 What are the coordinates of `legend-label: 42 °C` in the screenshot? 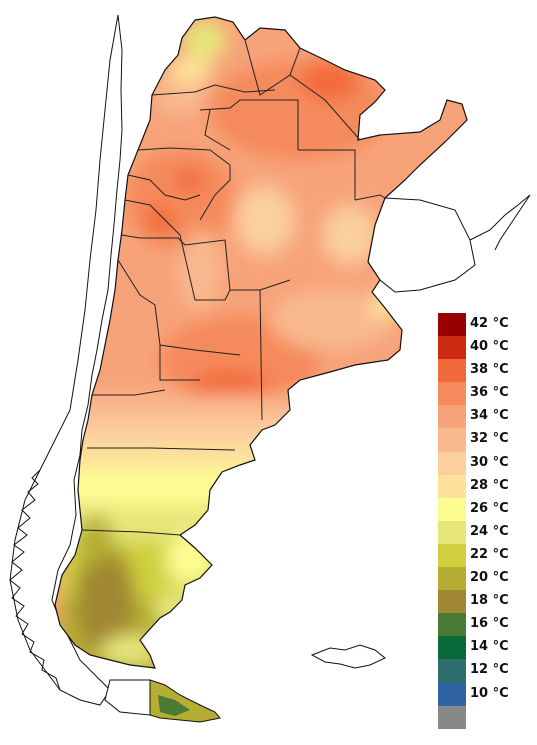 It's located at (489, 323).